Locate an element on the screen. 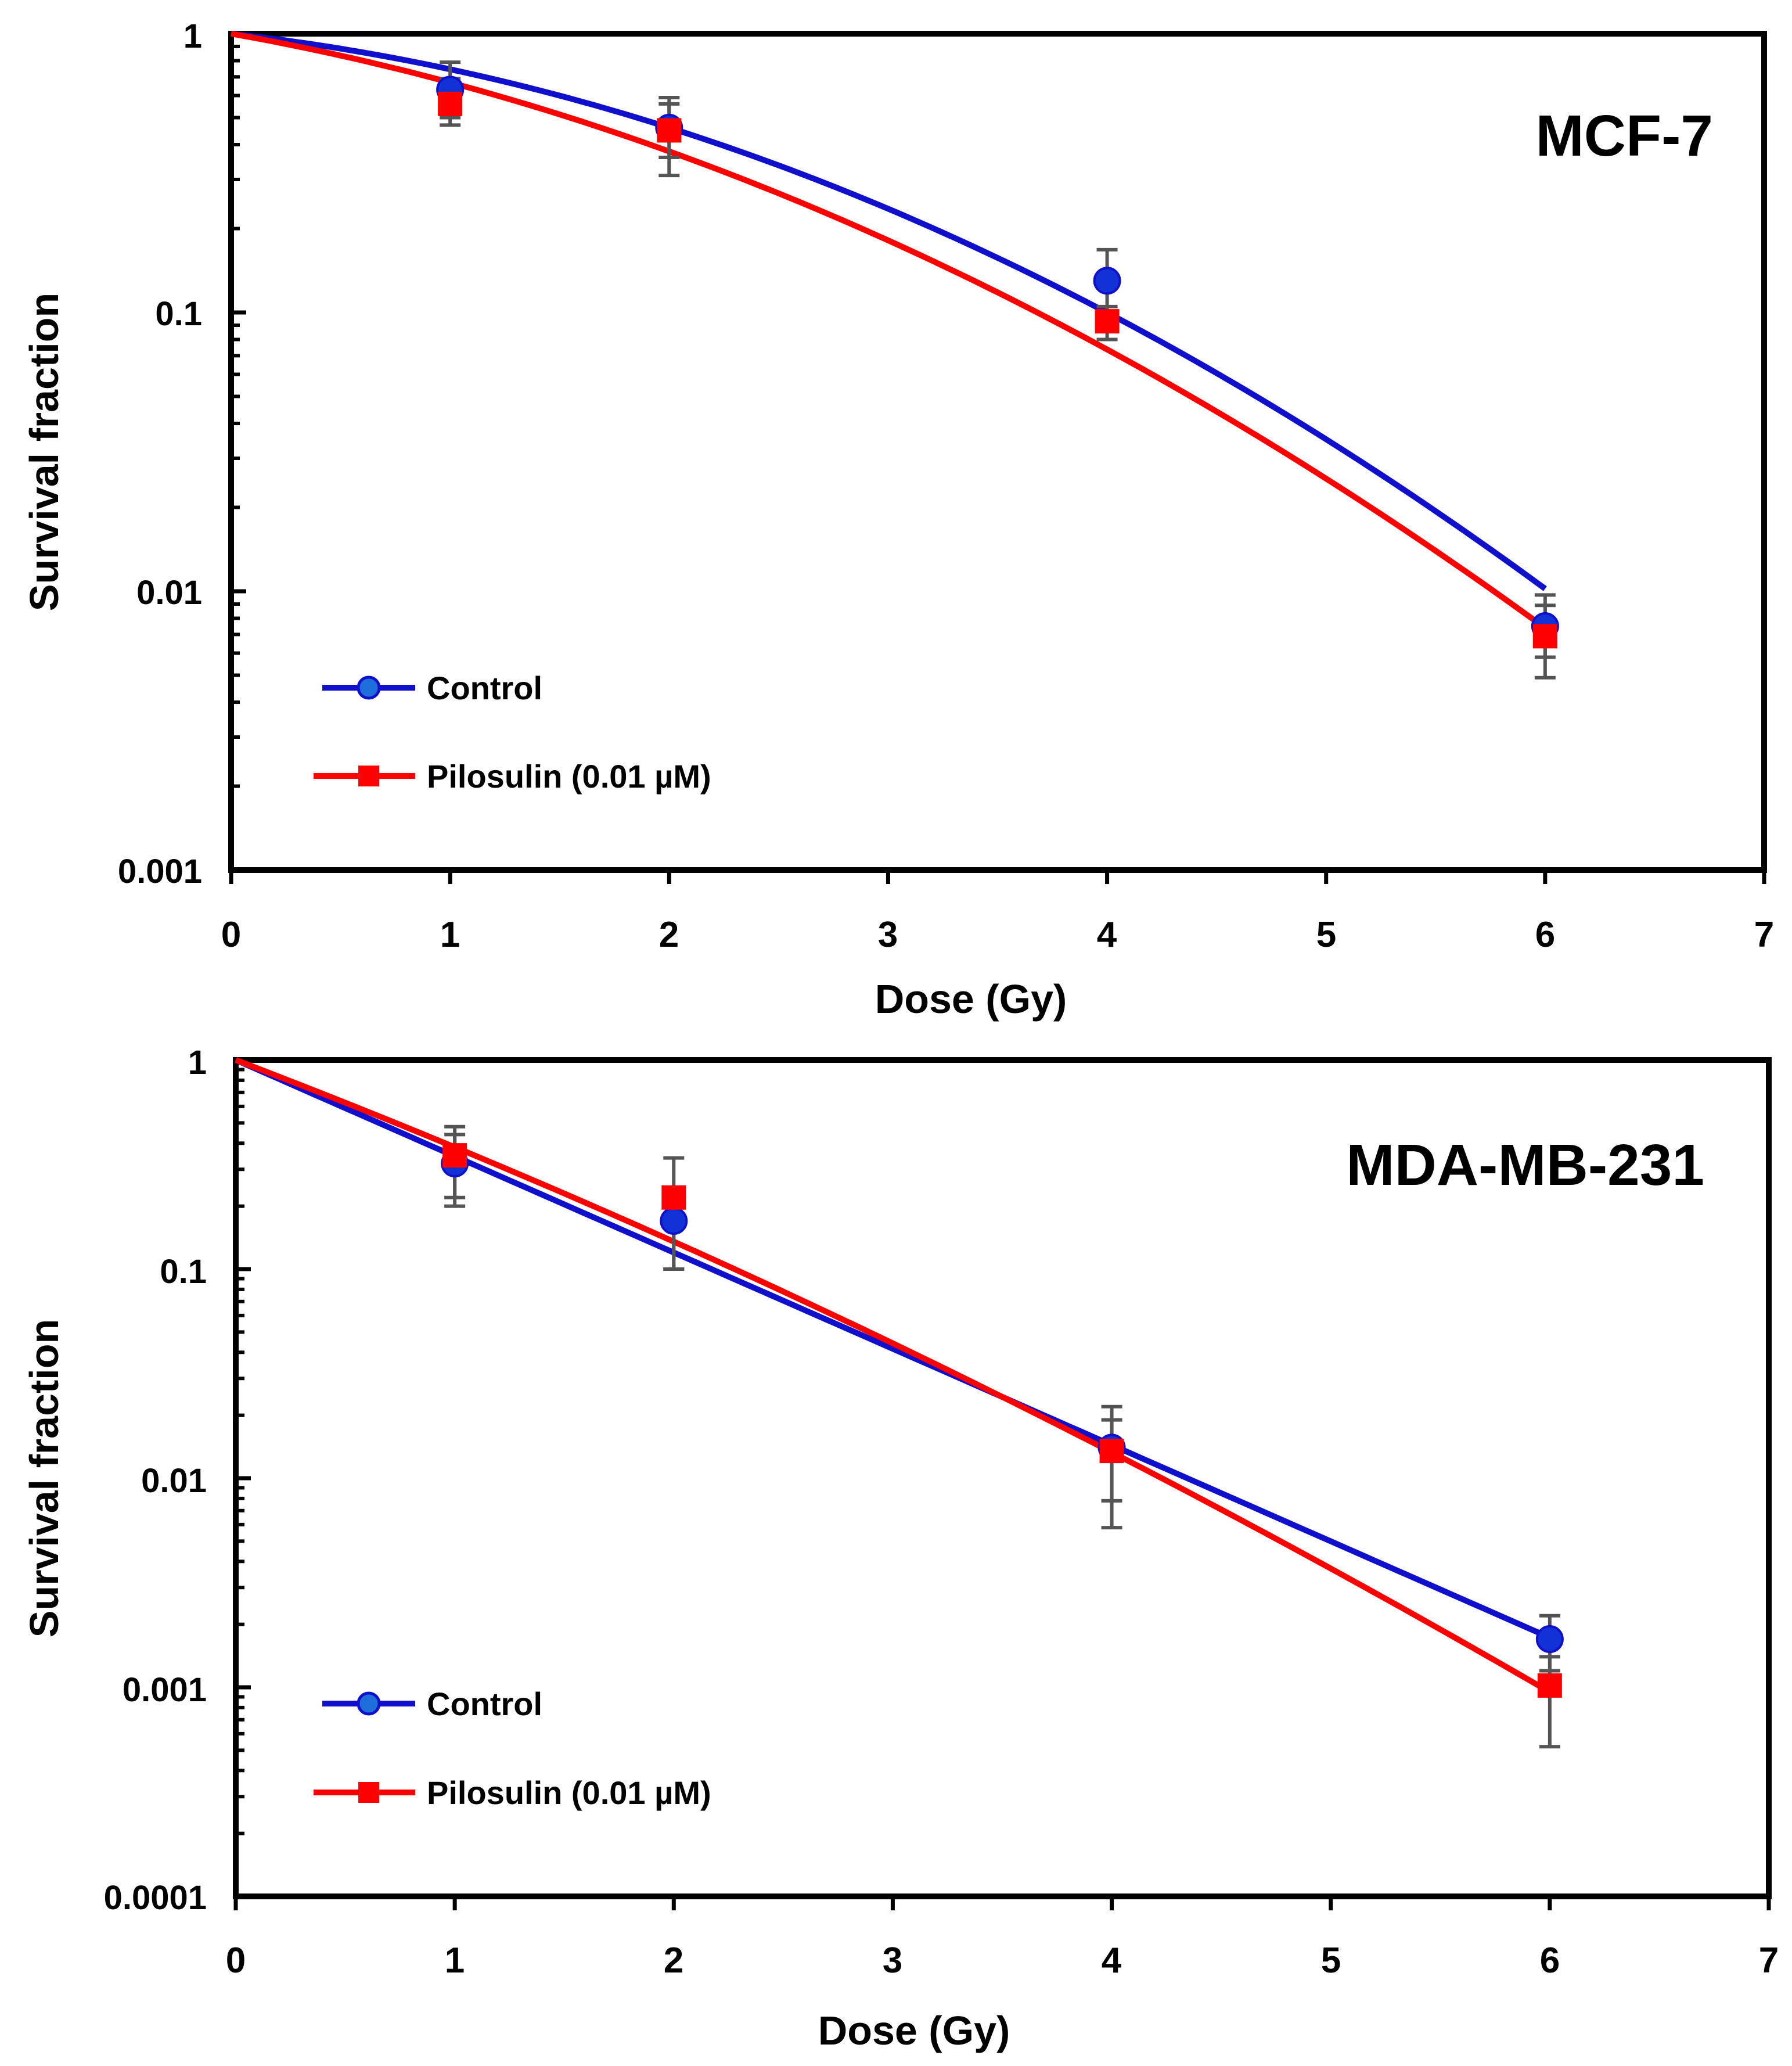  y-tick-labels: 0.0001 0.001 0.01 0.1 1 is located at coordinates (155, 1480).